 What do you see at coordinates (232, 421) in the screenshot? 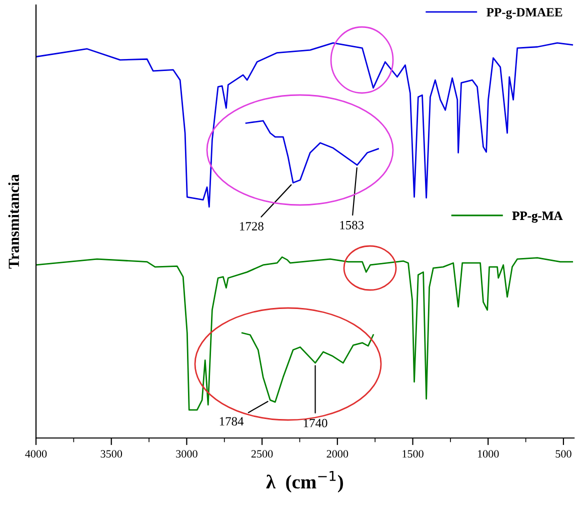
I see `annotation: 1784` at bounding box center [232, 421].